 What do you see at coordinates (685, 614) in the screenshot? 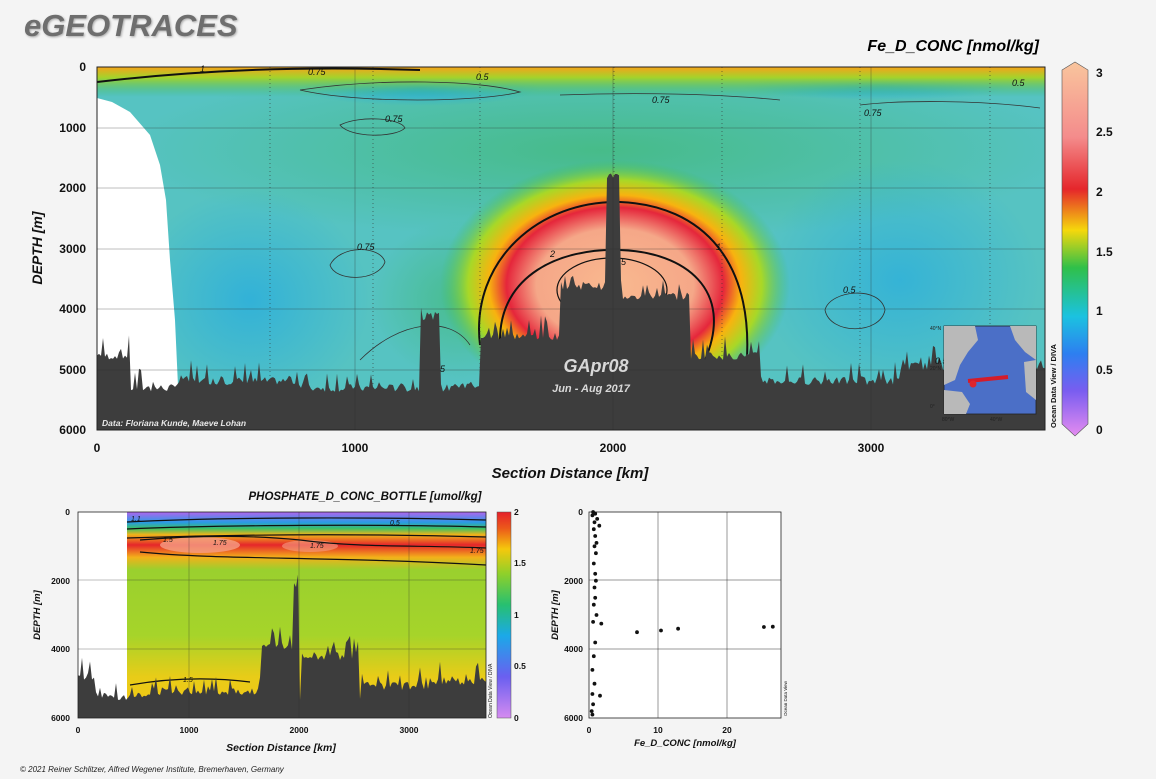
I see `fe-profile-plot` at bounding box center [685, 614].